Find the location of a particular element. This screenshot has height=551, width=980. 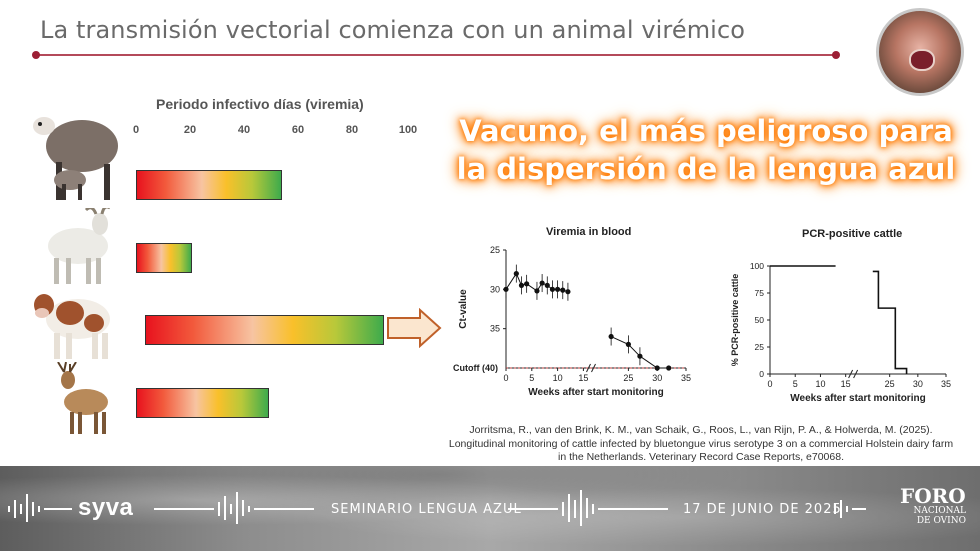

bar-tick-60: 60 is located at coordinates (298, 130).